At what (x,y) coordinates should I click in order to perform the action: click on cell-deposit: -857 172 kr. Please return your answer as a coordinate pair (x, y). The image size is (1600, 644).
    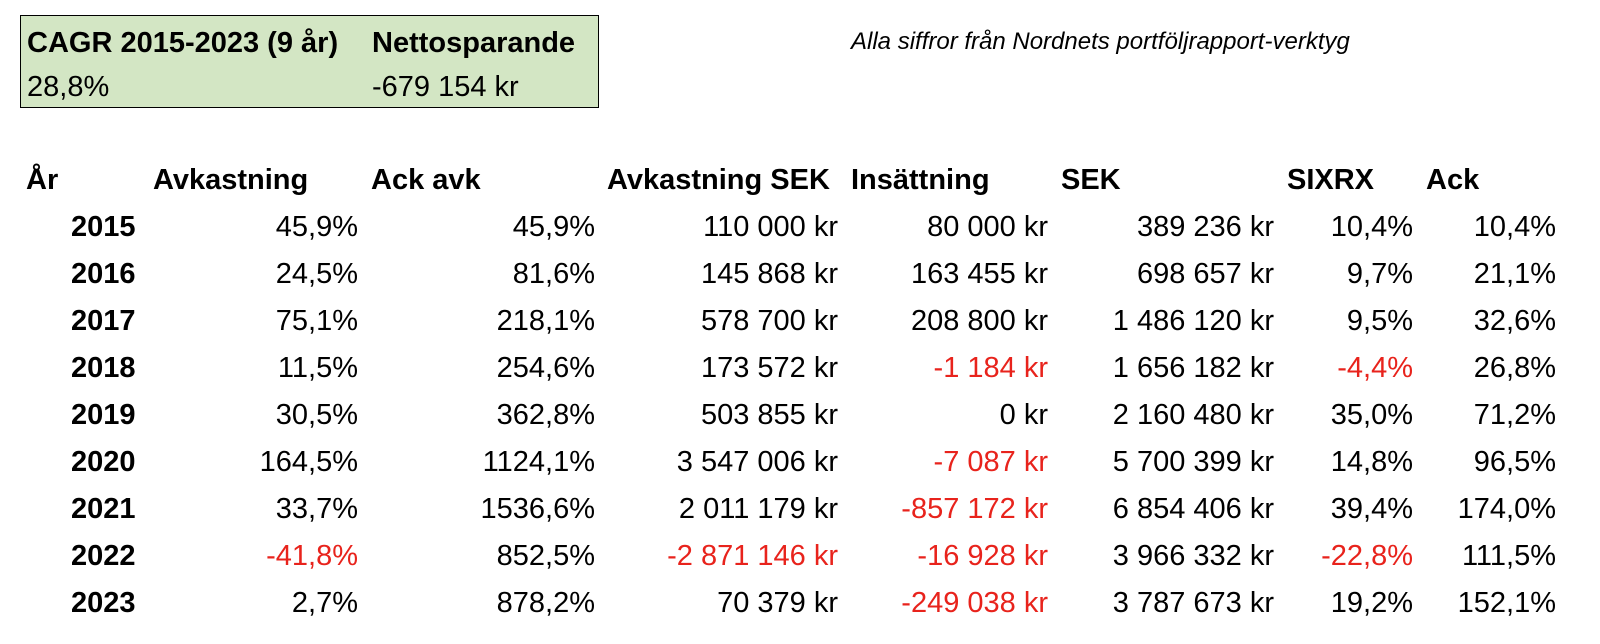
    Looking at the image, I should click on (974, 509).